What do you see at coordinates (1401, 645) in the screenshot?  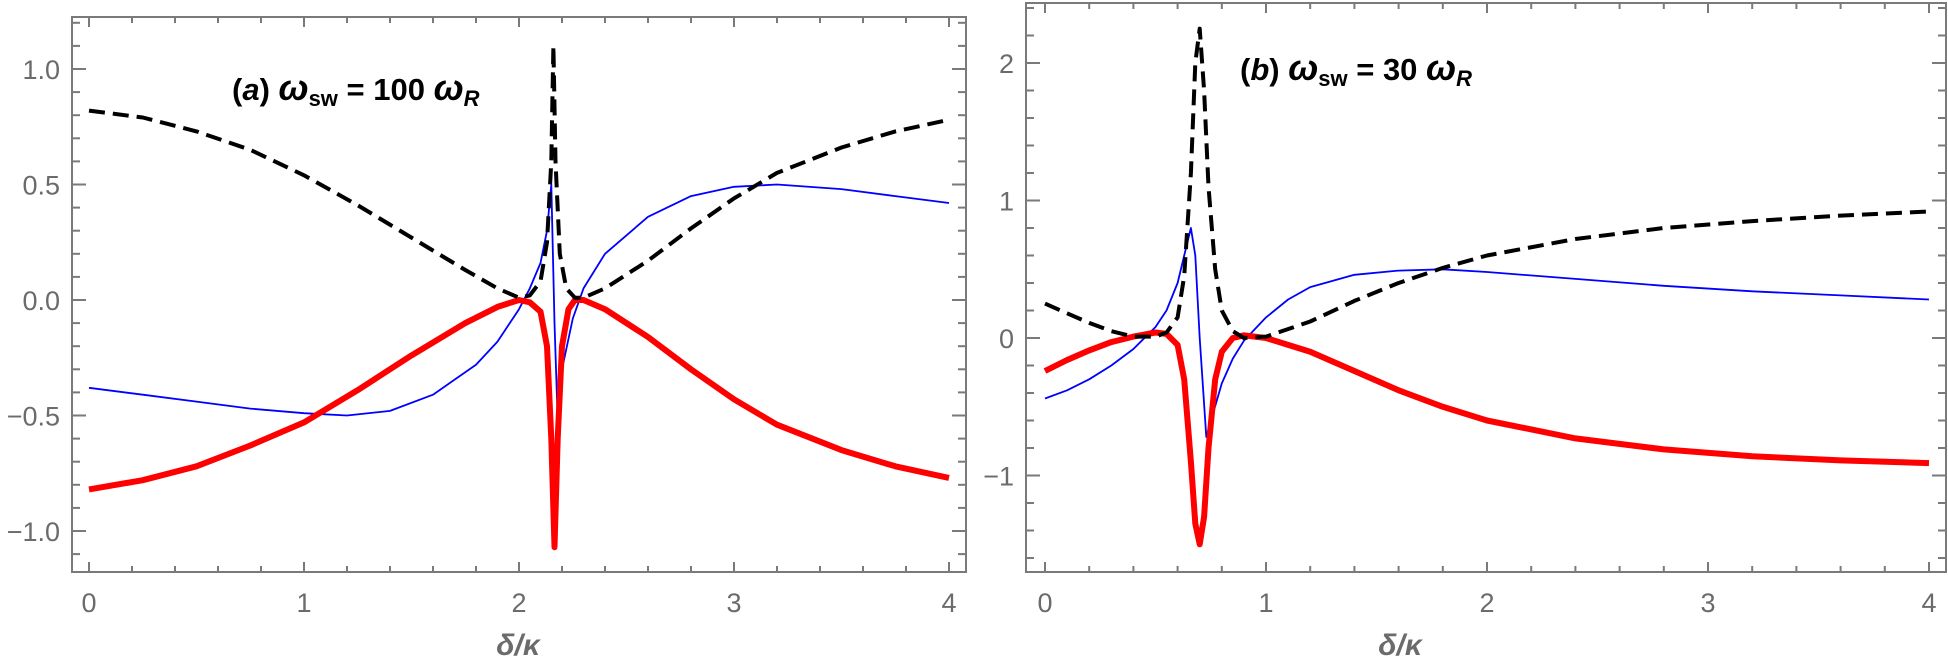 I see `panel-b-x-axis-label: δ/κ` at bounding box center [1401, 645].